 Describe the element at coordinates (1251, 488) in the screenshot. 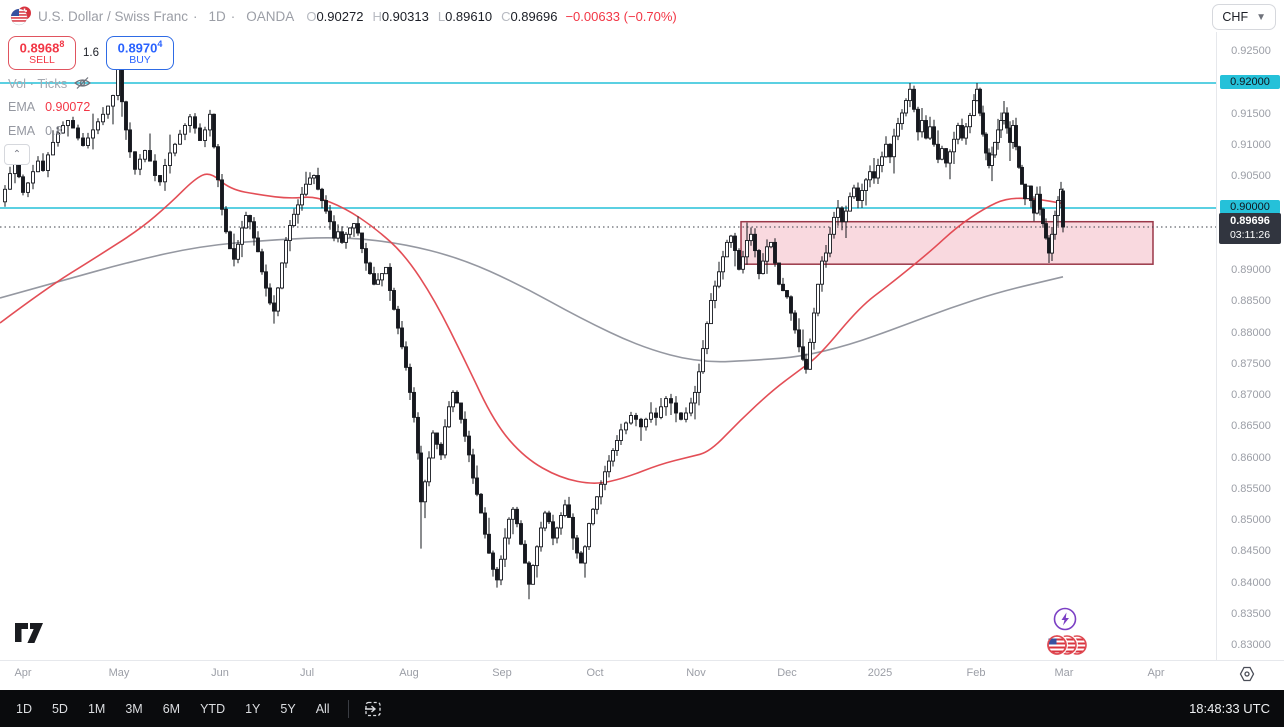

I see `price-tick: 0.85500` at that location.